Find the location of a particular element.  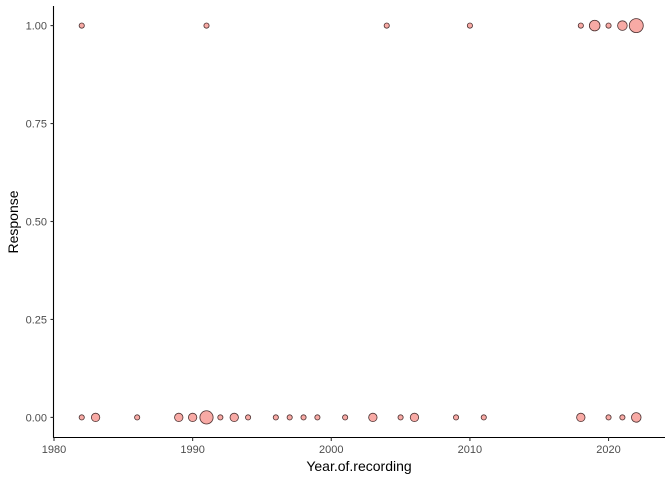

y-tick-label: 1.00 is located at coordinates (36, 27).